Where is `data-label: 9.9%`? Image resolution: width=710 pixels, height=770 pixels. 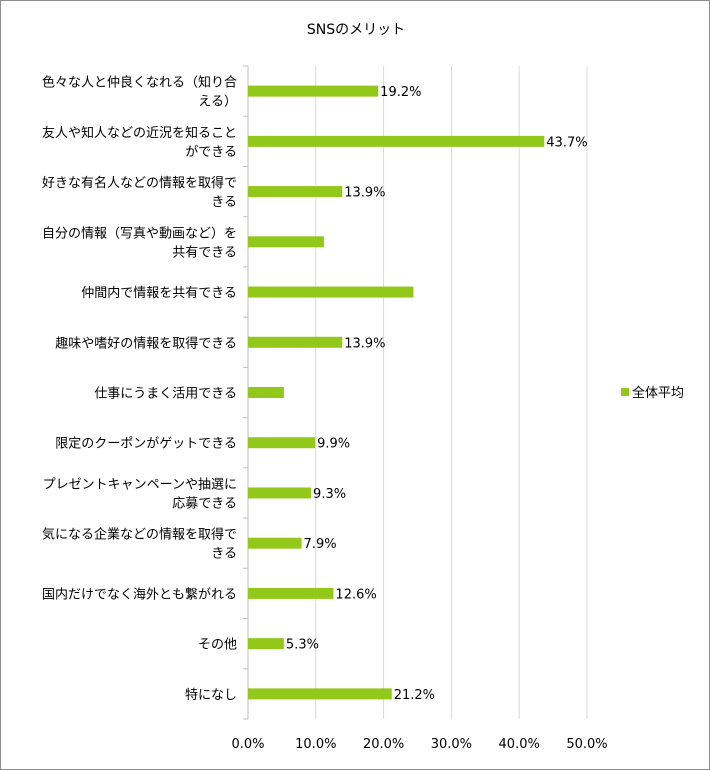 data-label: 9.9% is located at coordinates (333, 444).